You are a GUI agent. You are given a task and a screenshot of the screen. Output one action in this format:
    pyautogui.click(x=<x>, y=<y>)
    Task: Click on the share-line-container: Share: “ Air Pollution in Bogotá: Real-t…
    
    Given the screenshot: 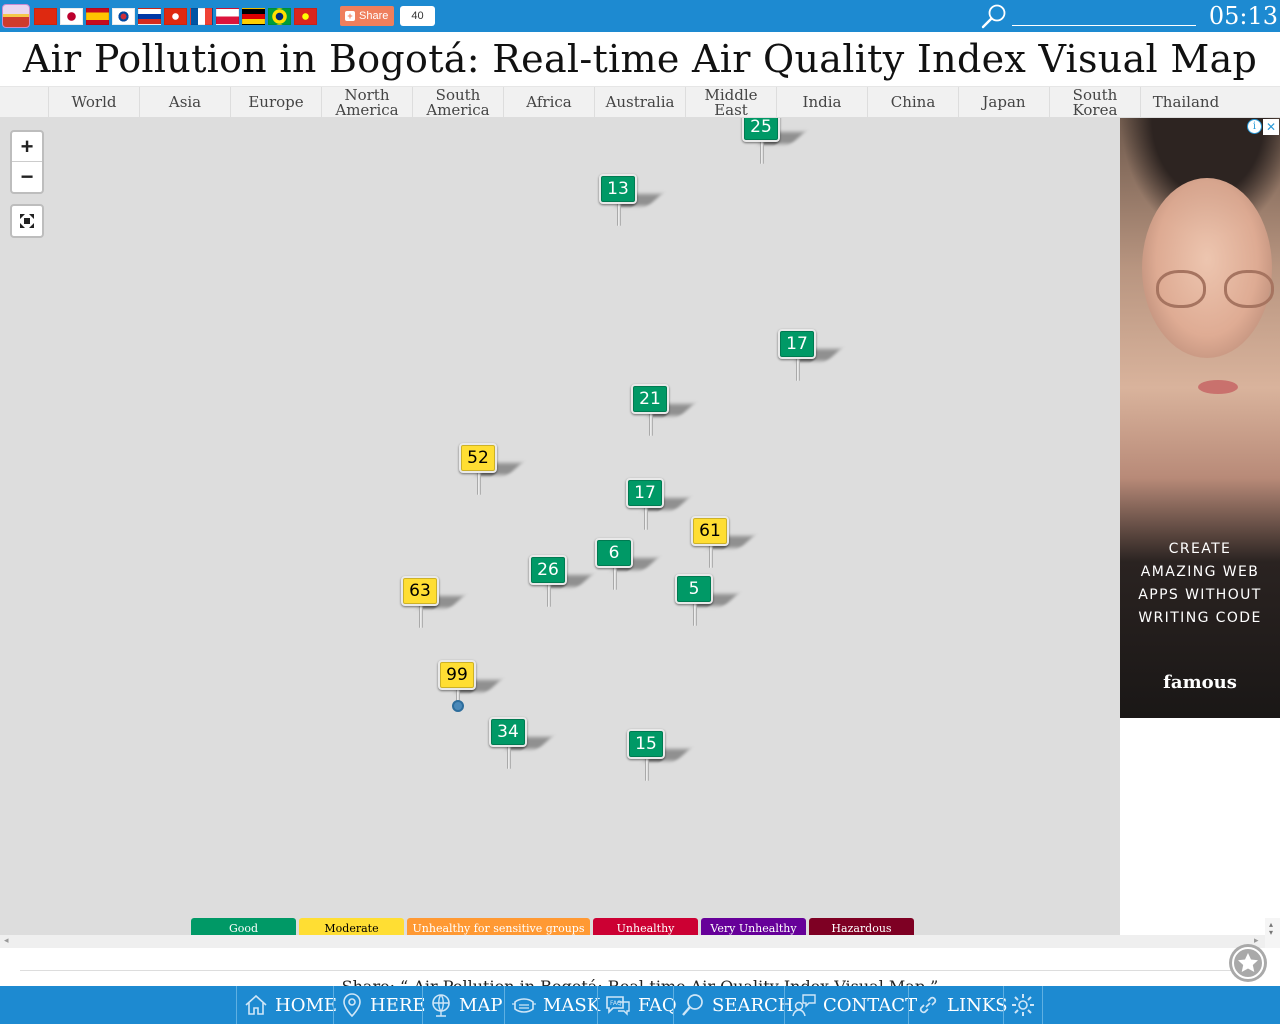 What is the action you would take?
    pyautogui.click(x=640, y=978)
    